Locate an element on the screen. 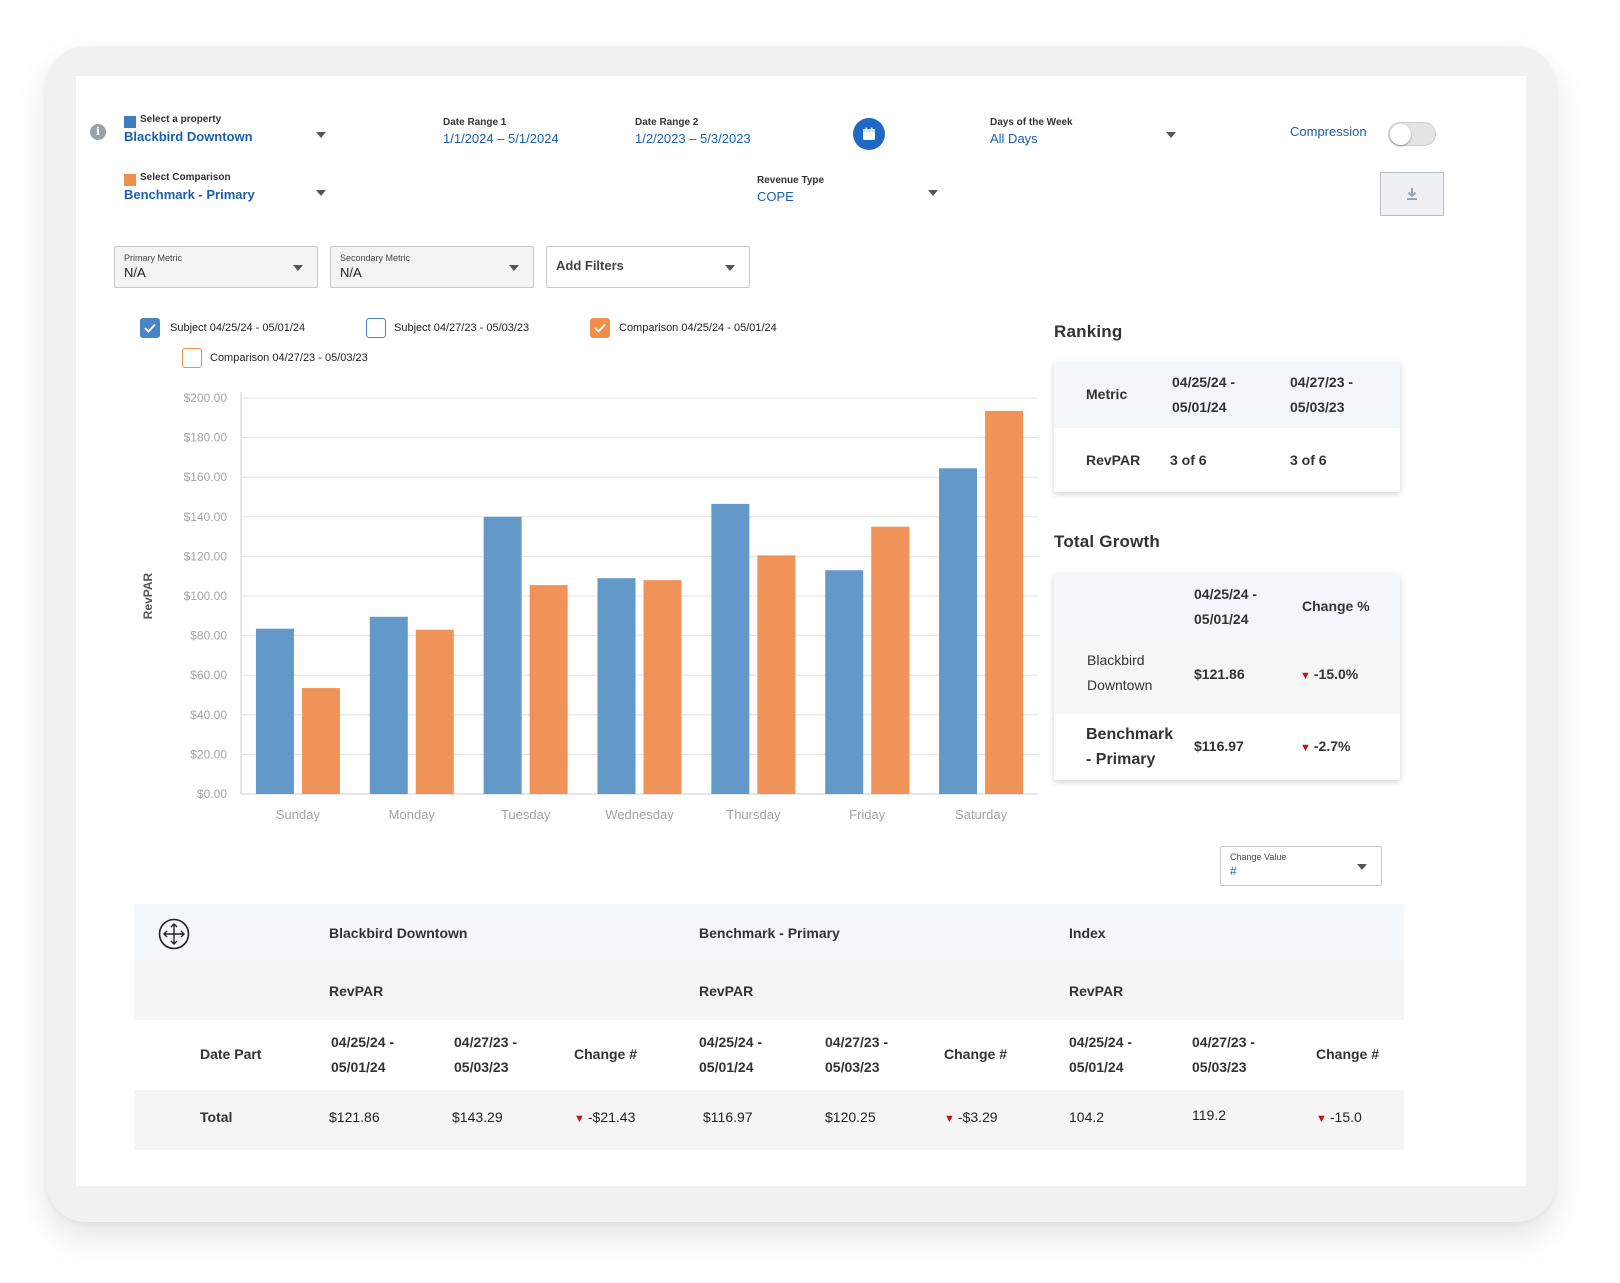  growth-row-change: ▼ -15.0% is located at coordinates (1329, 675).